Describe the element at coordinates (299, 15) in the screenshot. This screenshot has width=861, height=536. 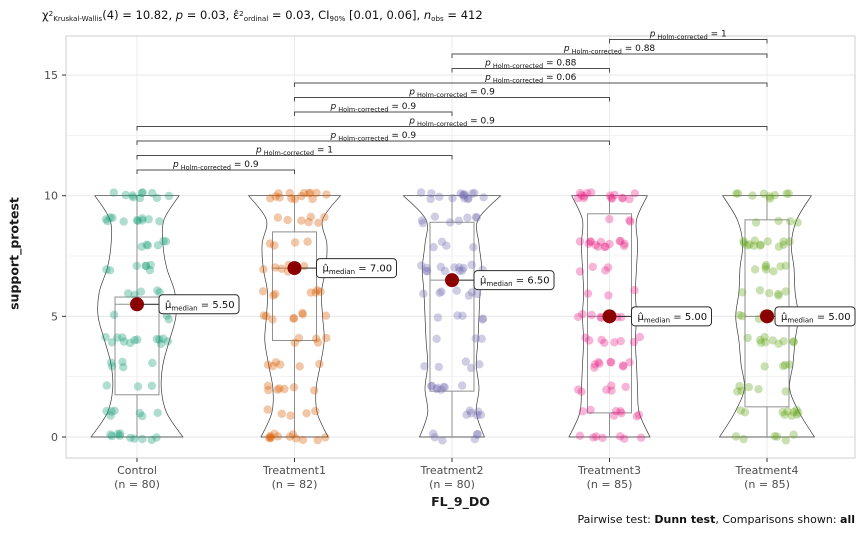
I see `stat-seg3: = 0.03, CI` at that location.